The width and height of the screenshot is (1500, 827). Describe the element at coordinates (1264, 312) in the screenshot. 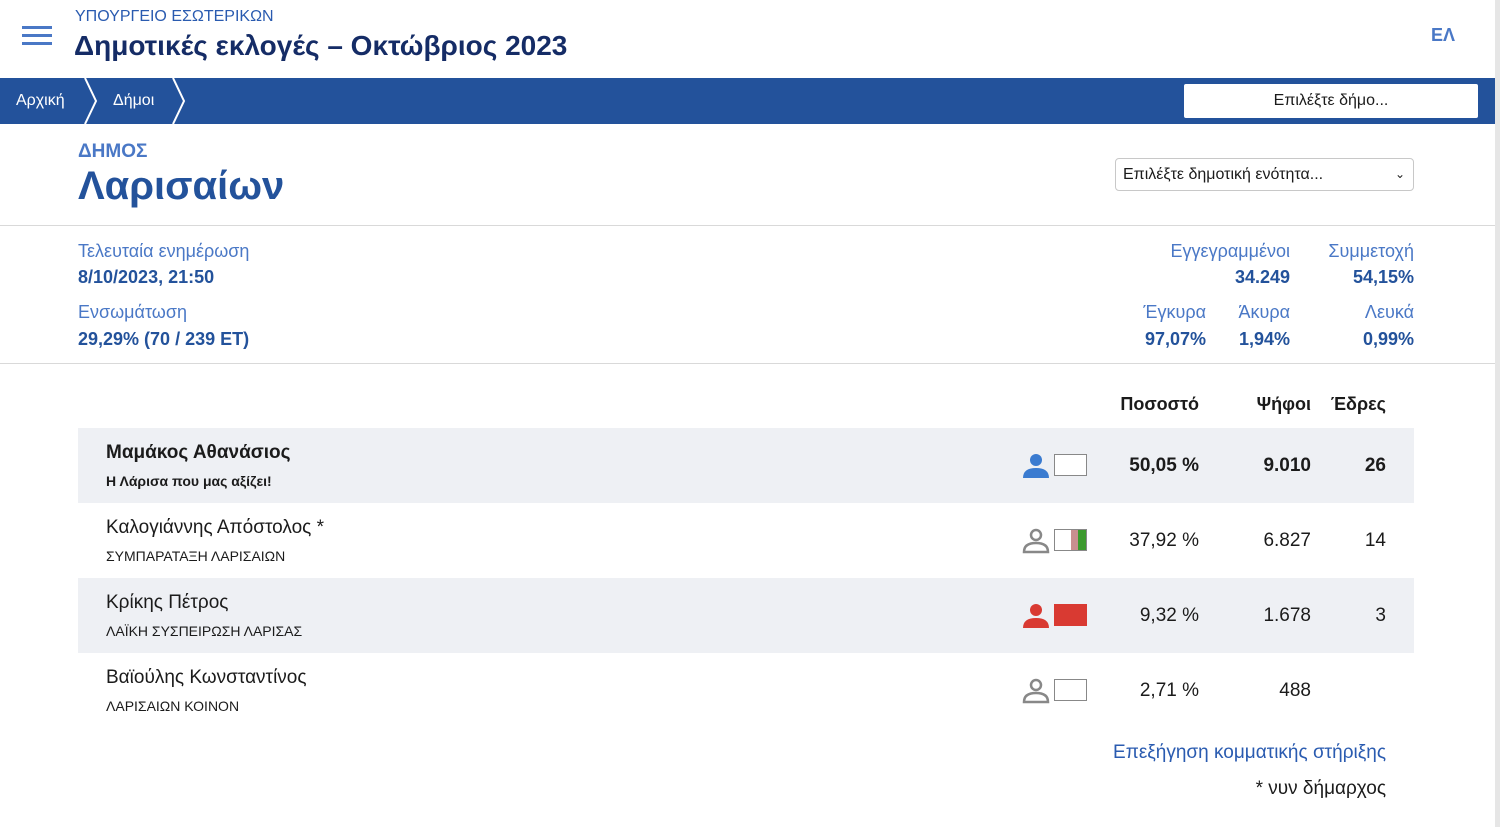

I see `invalid-label: Άκυρα` at that location.